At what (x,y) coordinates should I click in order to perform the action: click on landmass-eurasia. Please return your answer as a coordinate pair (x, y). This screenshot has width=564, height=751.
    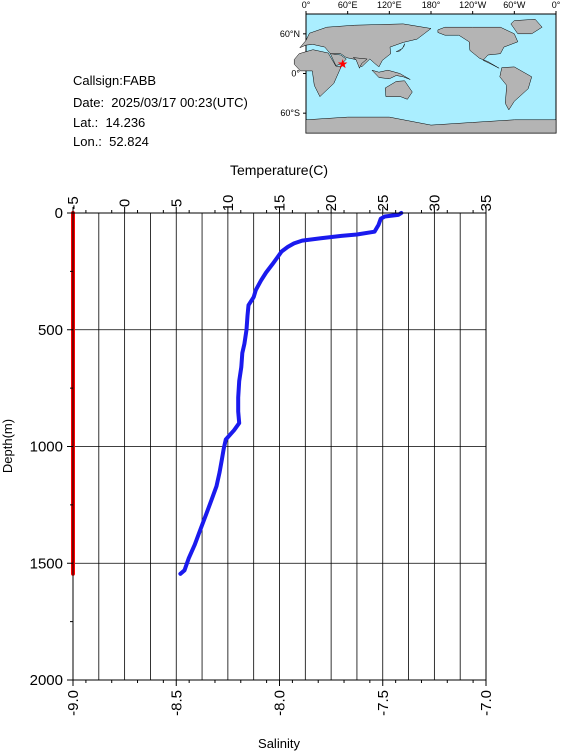
    Looking at the image, I should click on (365, 45).